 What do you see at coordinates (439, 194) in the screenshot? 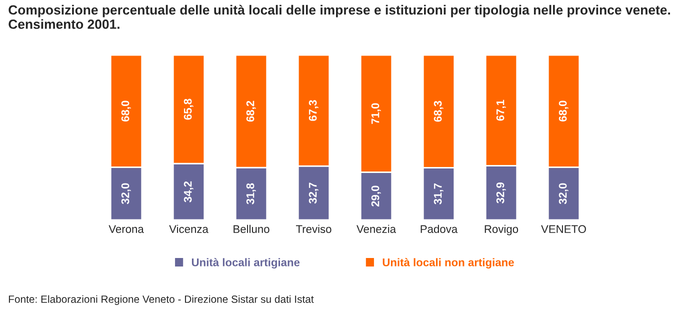
I see `data-label: 31,7` at bounding box center [439, 194].